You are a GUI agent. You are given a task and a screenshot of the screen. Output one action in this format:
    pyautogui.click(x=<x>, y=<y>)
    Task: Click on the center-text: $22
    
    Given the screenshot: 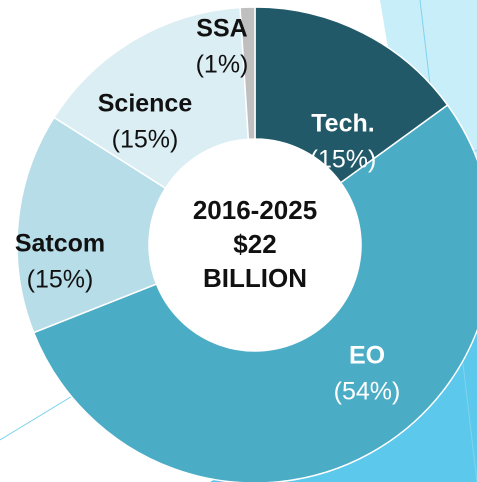 What is the action you would take?
    pyautogui.click(x=254, y=244)
    